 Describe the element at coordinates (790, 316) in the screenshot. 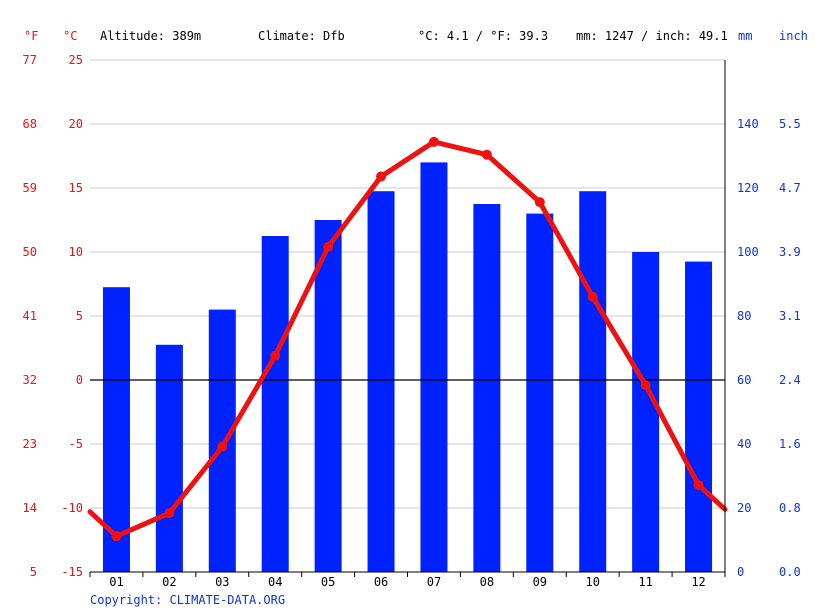

I see `inch-tick-label: 3.1` at that location.